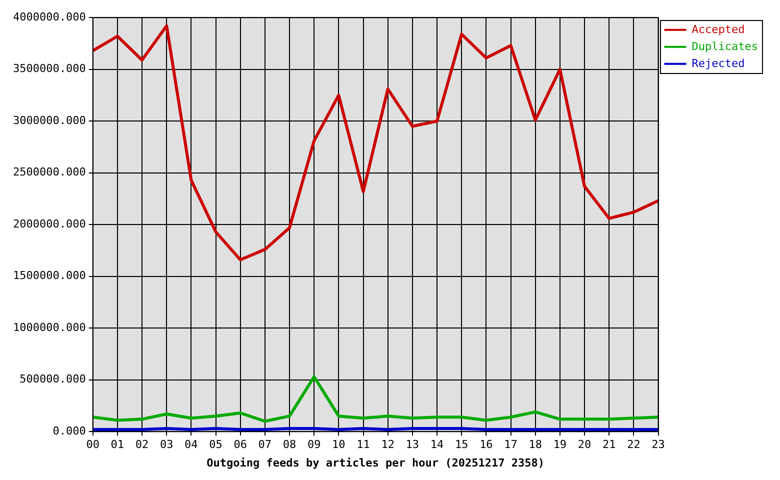 The height and width of the screenshot is (480, 780). What do you see at coordinates (633, 445) in the screenshot?
I see `x-tick-label: 22` at bounding box center [633, 445].